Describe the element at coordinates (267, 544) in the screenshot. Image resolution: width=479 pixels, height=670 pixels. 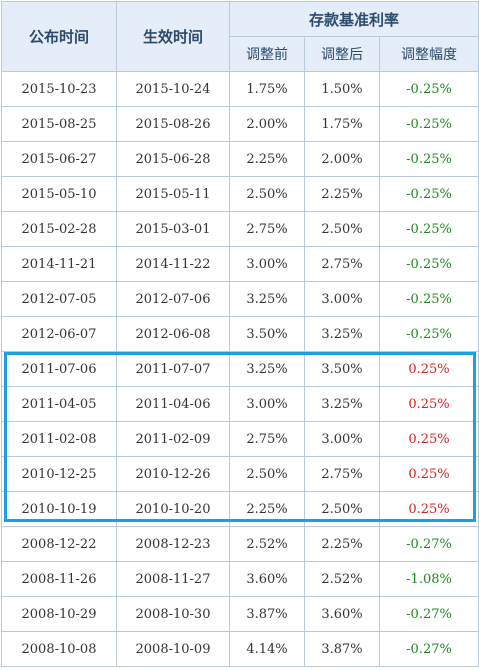
I see `cell-rate-before: 2.52%` at that location.